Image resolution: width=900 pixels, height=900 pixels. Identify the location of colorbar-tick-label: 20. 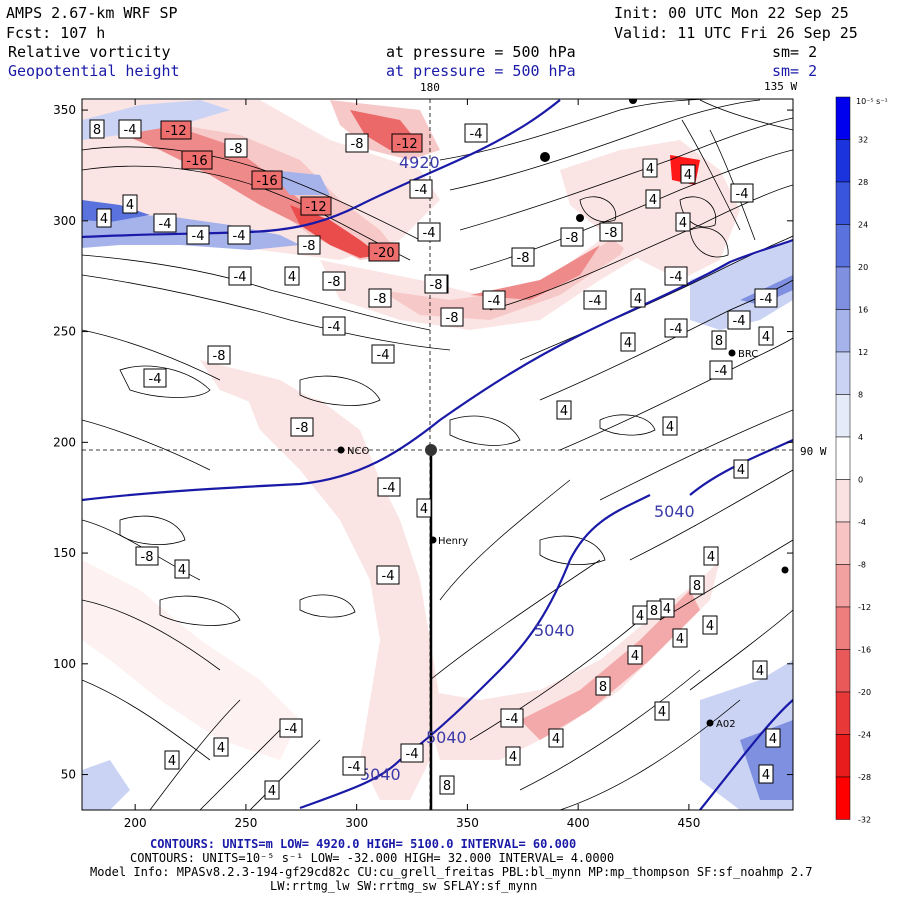
(863, 267).